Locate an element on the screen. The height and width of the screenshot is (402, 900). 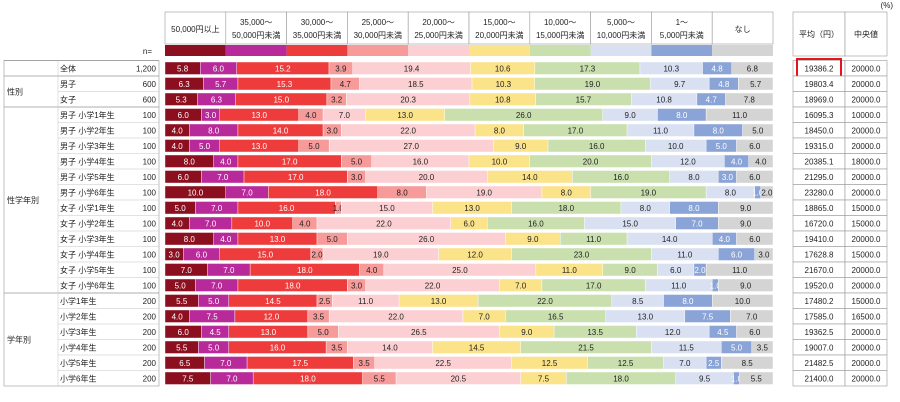
bar-value-label: 4.7 is located at coordinates (712, 99).